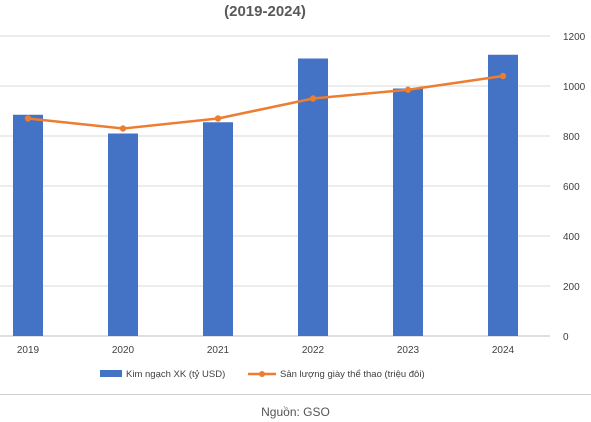  What do you see at coordinates (265, 11) in the screenshot?
I see `chart-title: (2019-2024)` at bounding box center [265, 11].